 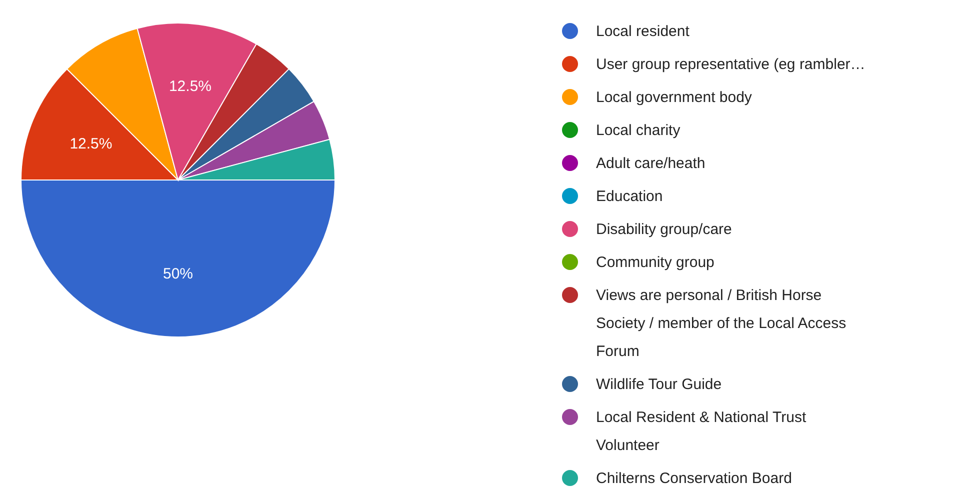 What do you see at coordinates (664, 229) in the screenshot?
I see `legend-label: Disability group/care` at bounding box center [664, 229].